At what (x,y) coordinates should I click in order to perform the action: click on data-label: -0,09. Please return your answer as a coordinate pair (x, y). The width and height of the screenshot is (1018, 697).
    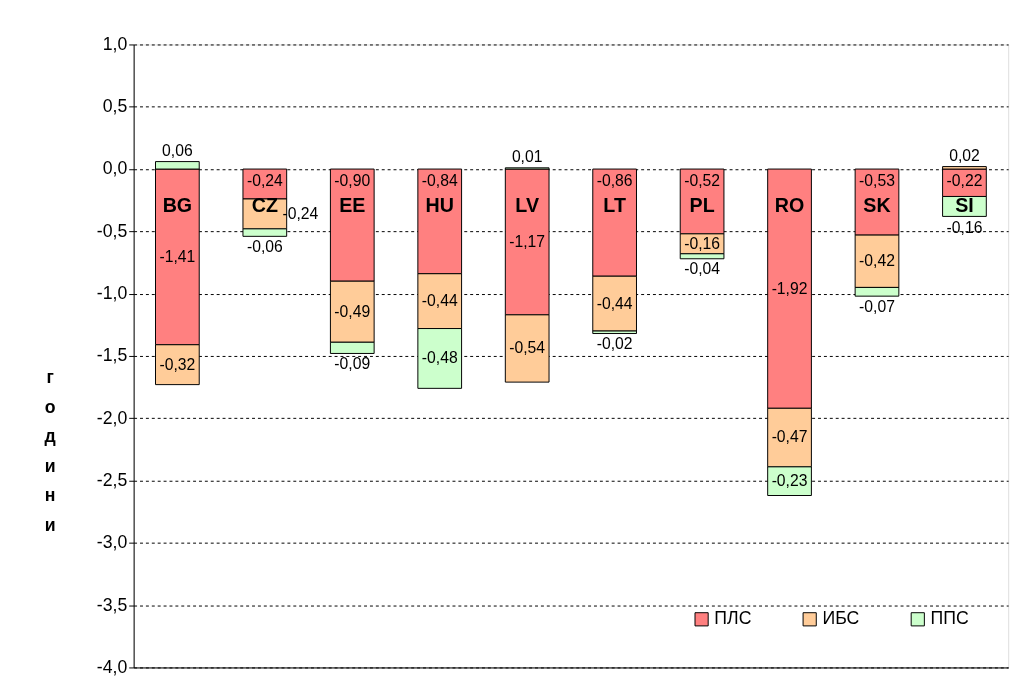
    Looking at the image, I should click on (352, 364).